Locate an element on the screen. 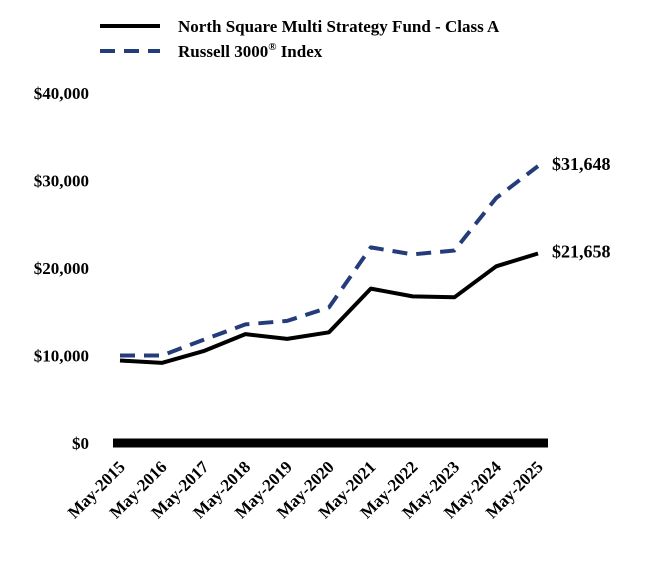 The height and width of the screenshot is (564, 660). end-labels: $21,658 $31,648 is located at coordinates (581, 207).